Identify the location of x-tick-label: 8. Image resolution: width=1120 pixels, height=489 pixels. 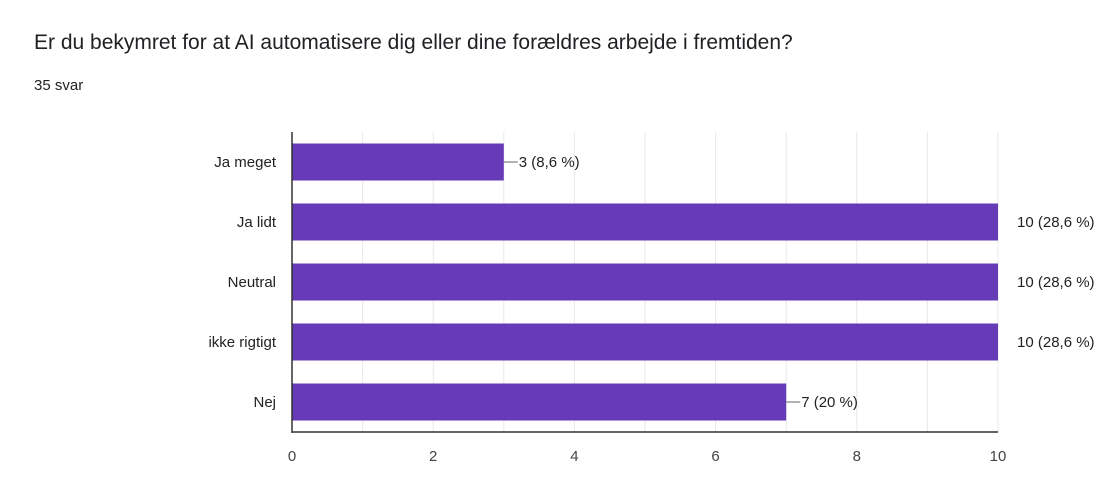
(857, 456).